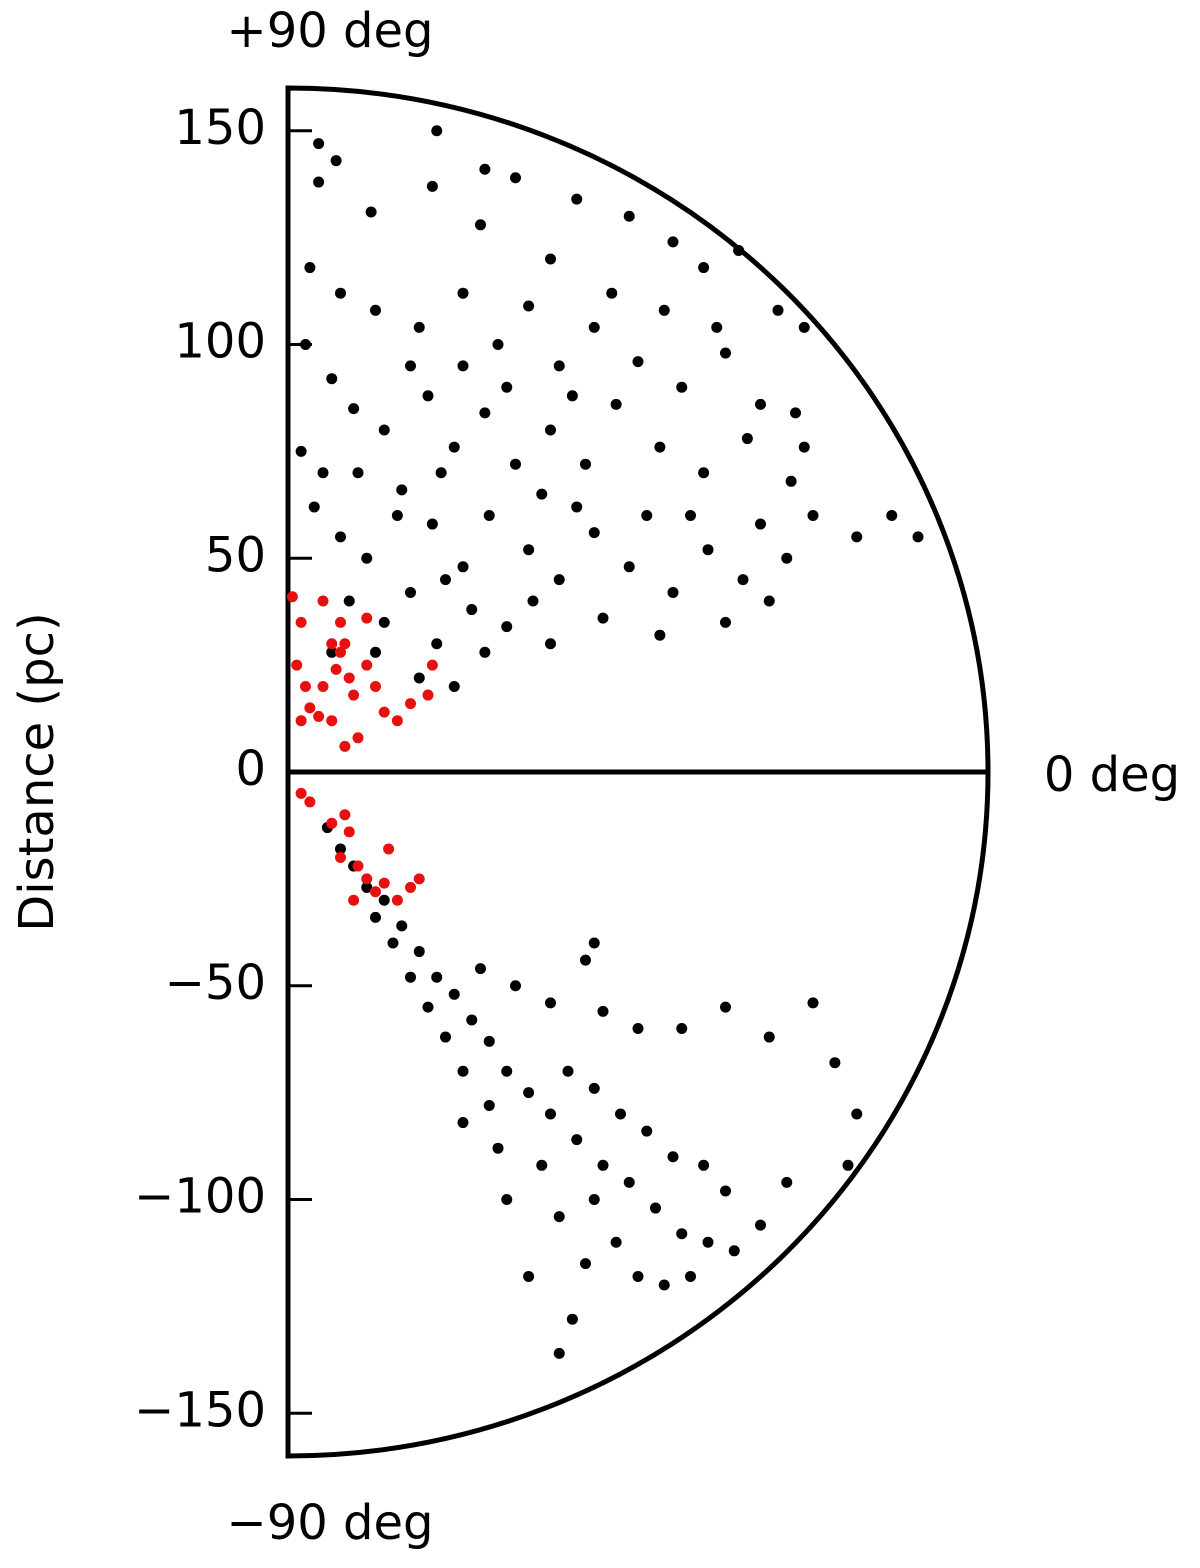 This screenshot has height=1568, width=1200. Describe the element at coordinates (220, 128) in the screenshot. I see `y-tick-label: 150` at that location.